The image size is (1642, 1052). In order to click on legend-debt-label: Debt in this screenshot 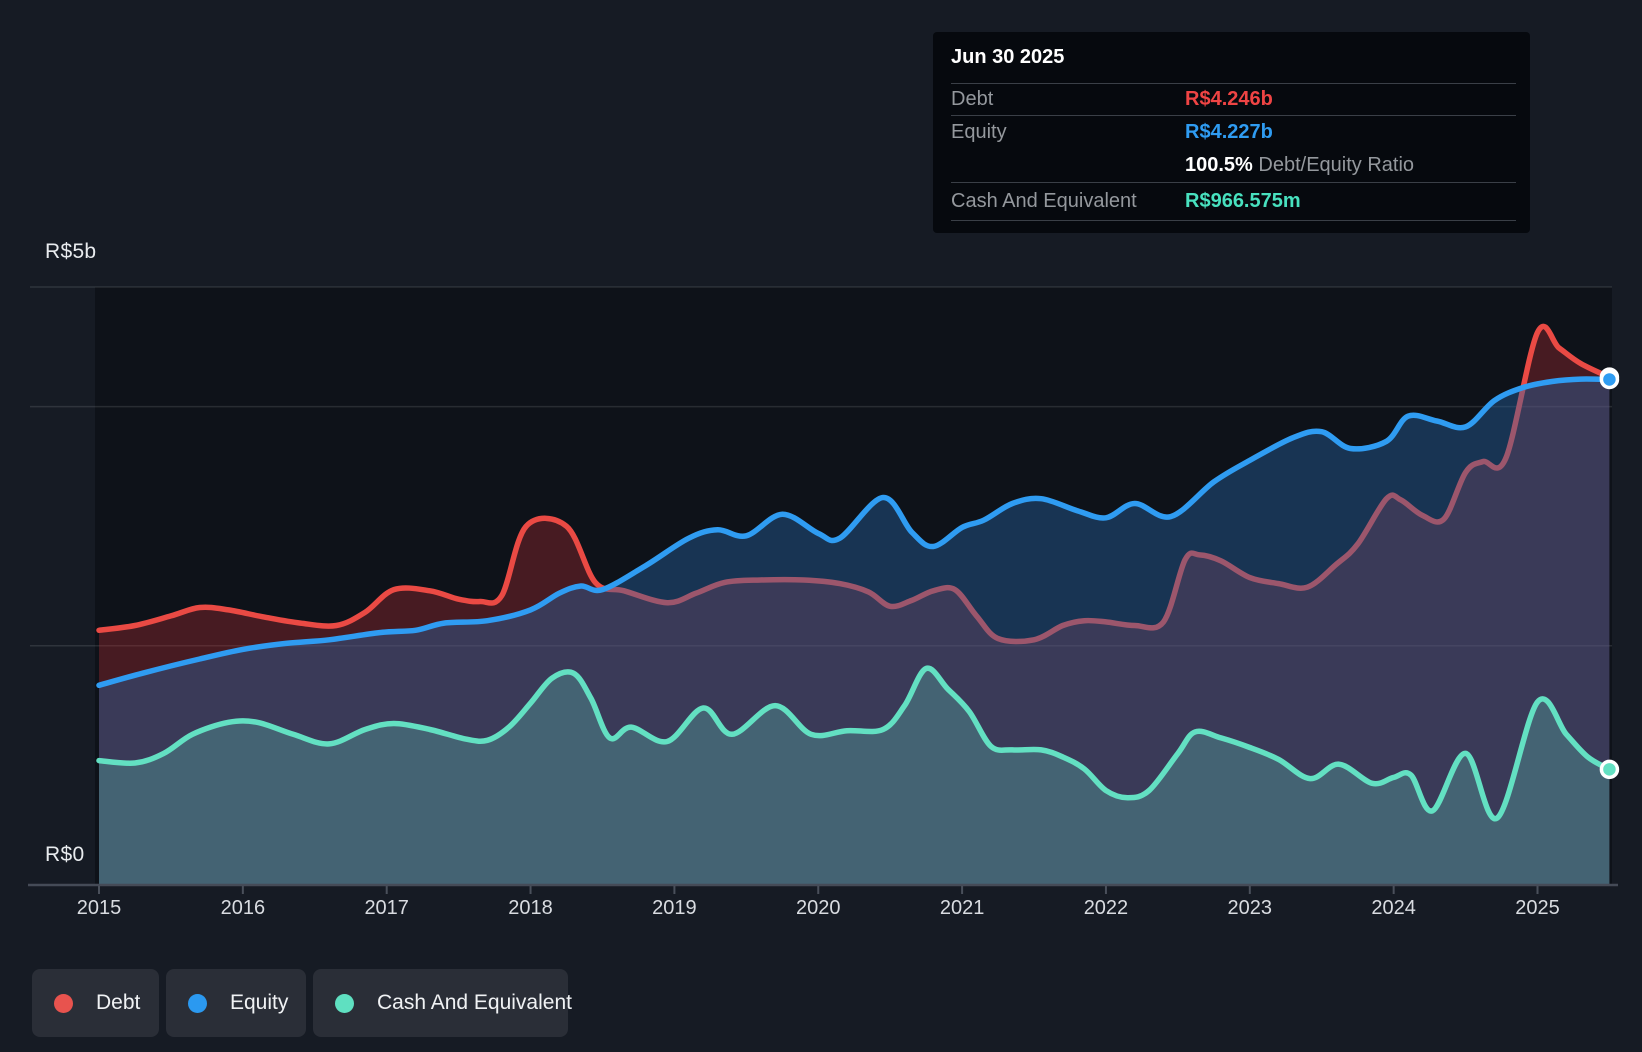, I will do `click(118, 1002)`.